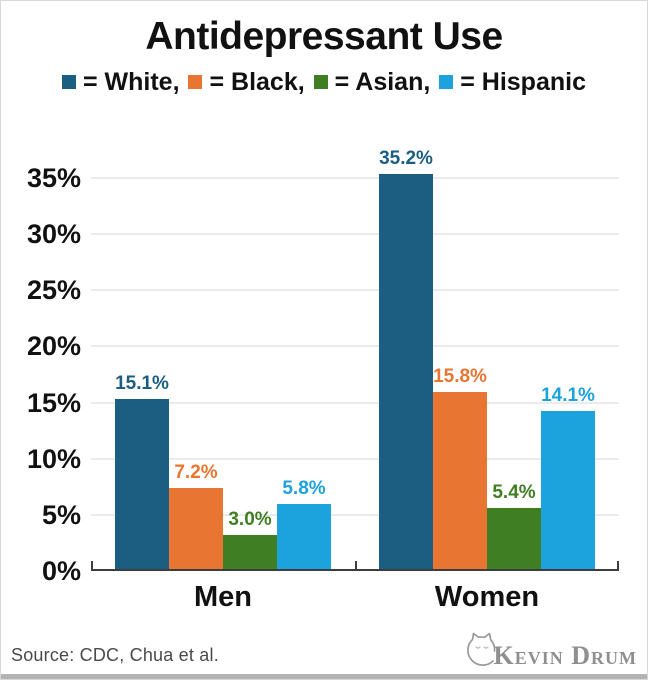 Image resolution: width=648 pixels, height=680 pixels. I want to click on bar-white-men, so click(142, 484).